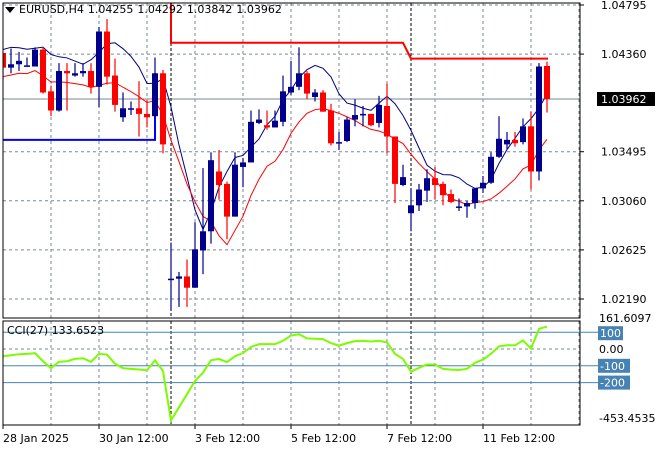  Describe the element at coordinates (160, 9) in the screenshot. I see `high-value: 1.04292` at that location.